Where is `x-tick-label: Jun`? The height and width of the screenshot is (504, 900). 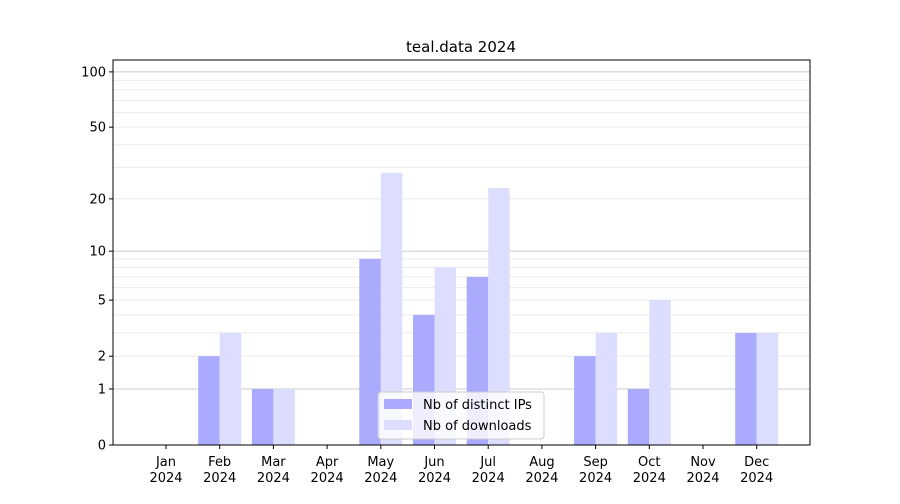 x-tick-label: Jun is located at coordinates (433, 462).